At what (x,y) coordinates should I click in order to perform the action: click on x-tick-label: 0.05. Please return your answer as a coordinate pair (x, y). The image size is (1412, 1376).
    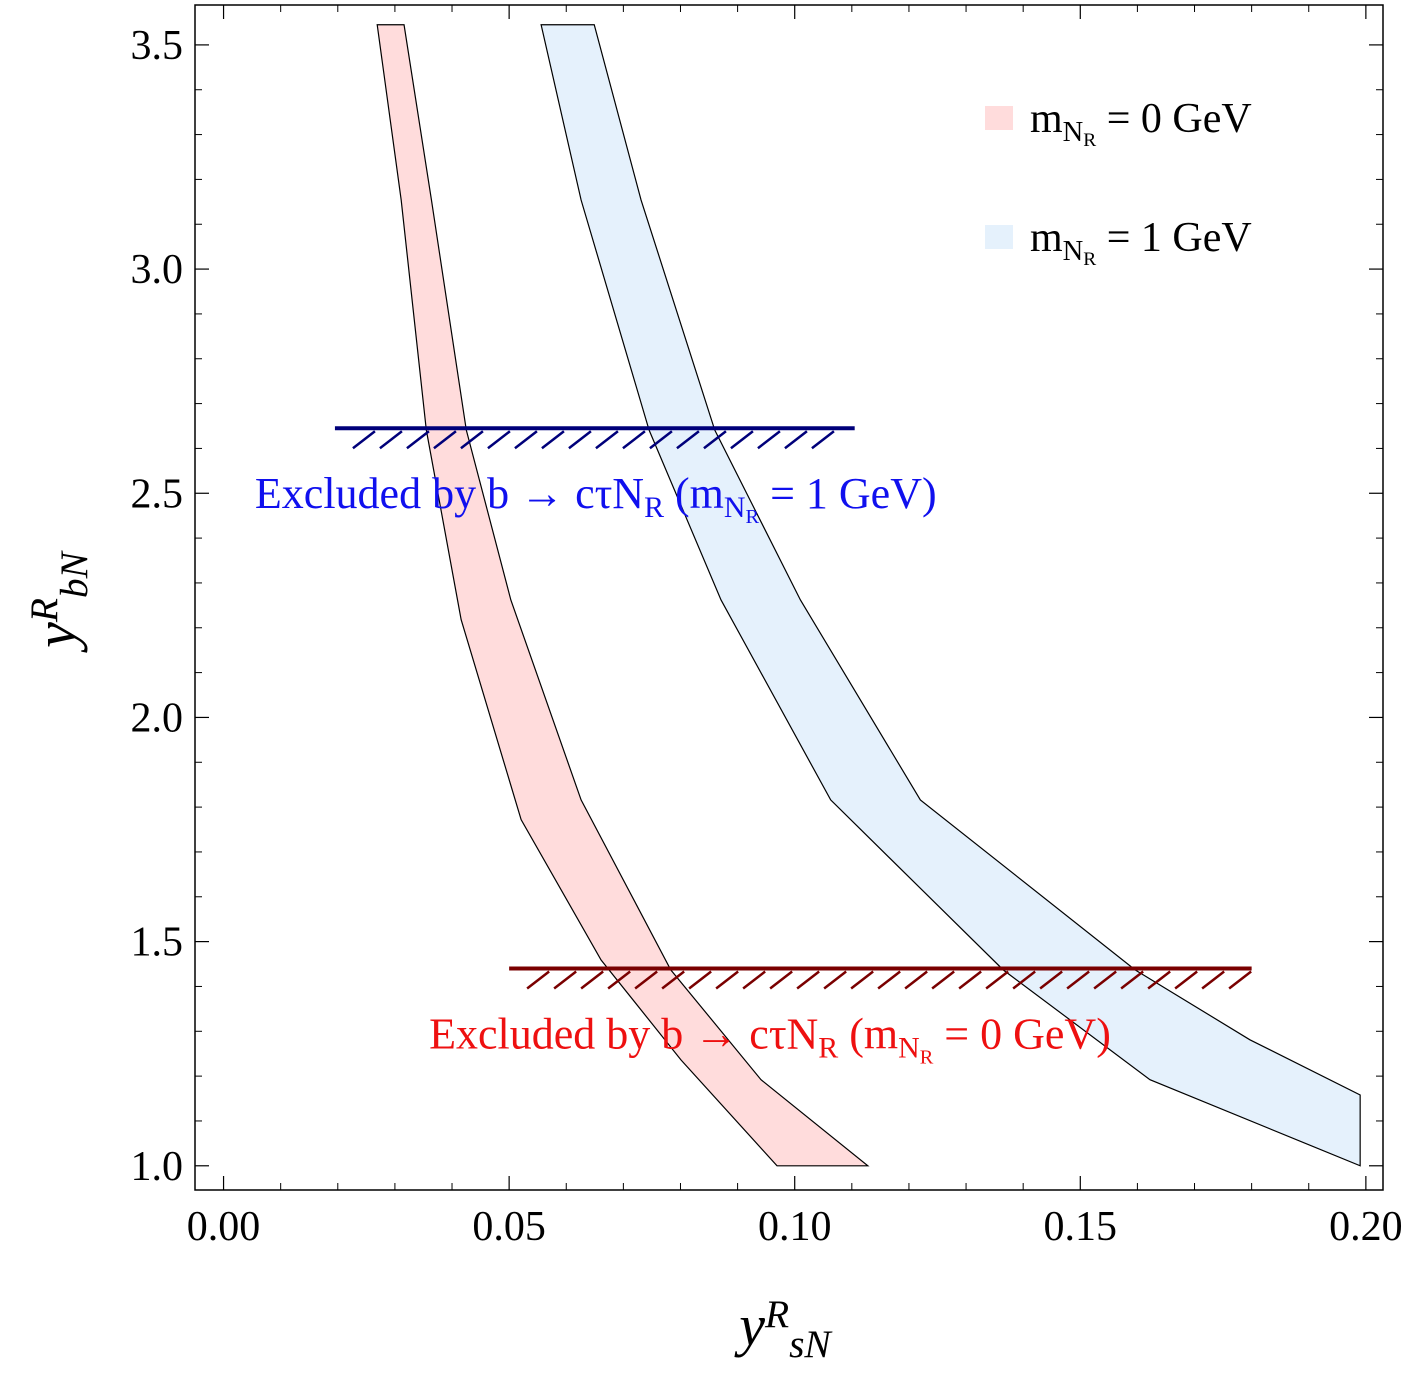
    Looking at the image, I should click on (509, 1227).